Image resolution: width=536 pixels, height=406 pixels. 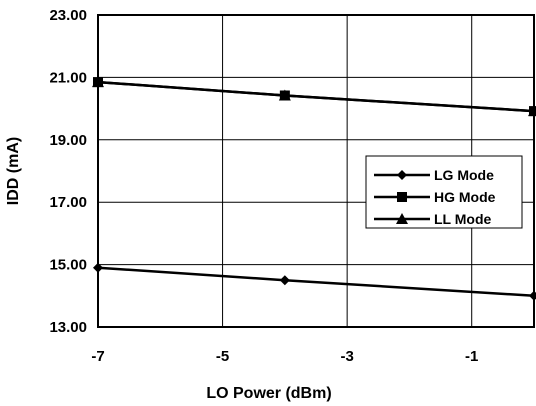 What do you see at coordinates (464, 175) in the screenshot?
I see `legend-label-0: LG Mode` at bounding box center [464, 175].